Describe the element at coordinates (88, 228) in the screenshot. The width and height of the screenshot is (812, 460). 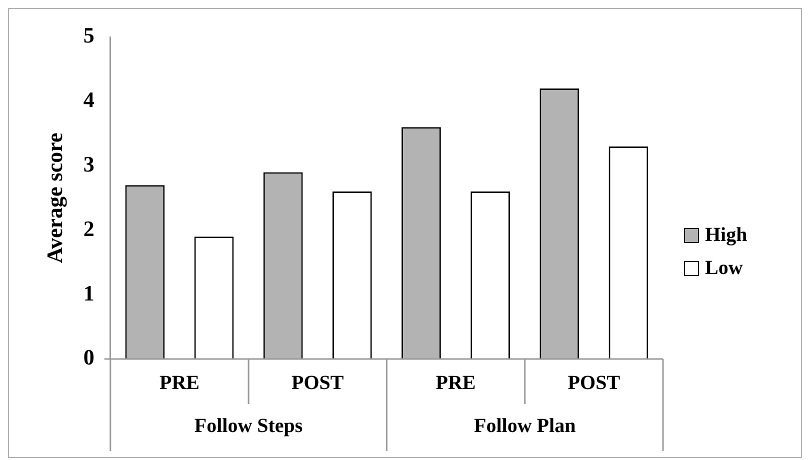
I see `y-tick-label: 2` at that location.